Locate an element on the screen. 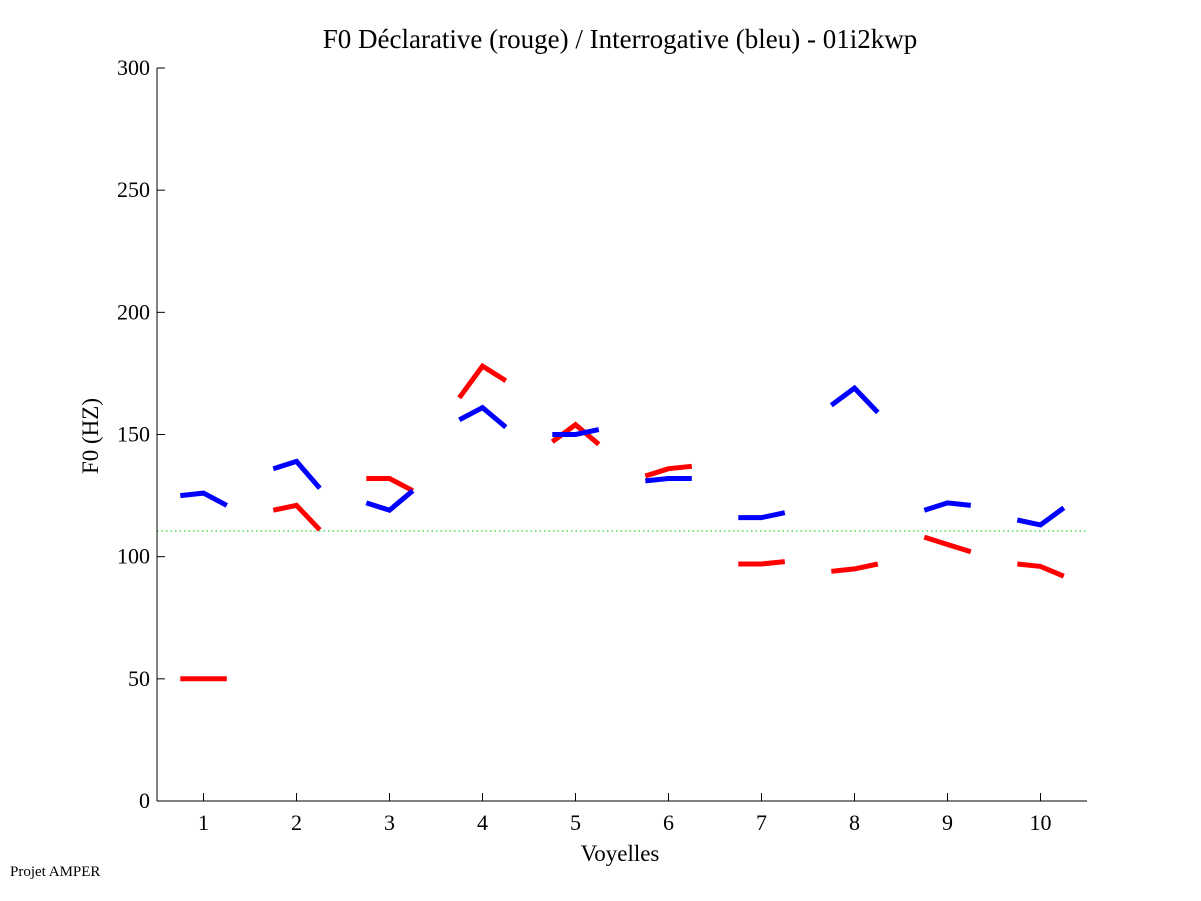  x-tick-label: 4 is located at coordinates (482, 822).